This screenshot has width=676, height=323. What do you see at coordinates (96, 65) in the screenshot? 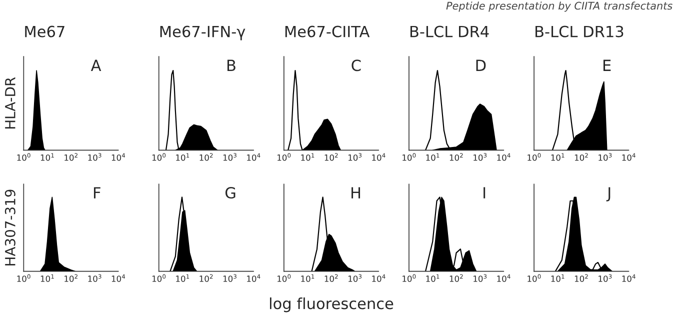
I see `annotation: A` at bounding box center [96, 65].